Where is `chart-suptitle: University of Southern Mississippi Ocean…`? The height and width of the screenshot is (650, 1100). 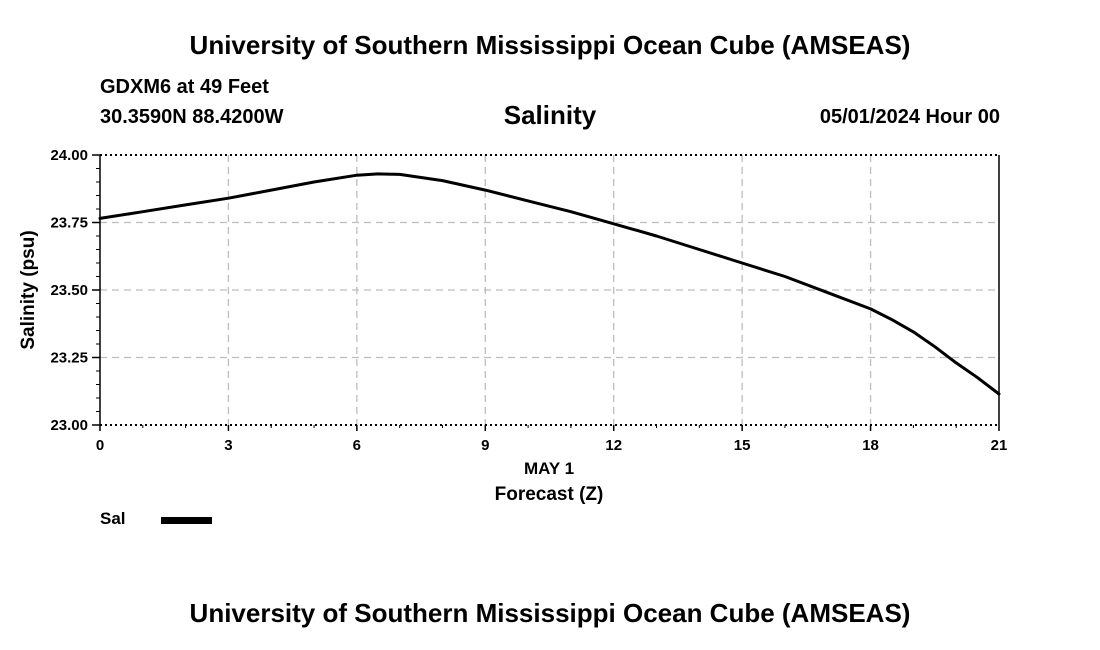
chart-suptitle: University of Southern Mississippi Ocean… is located at coordinates (550, 45).